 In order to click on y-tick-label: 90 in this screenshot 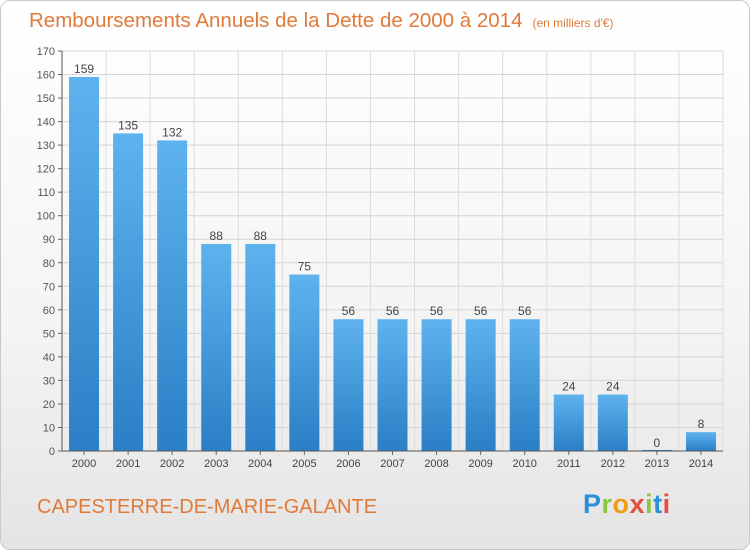, I will do `click(49, 240)`.